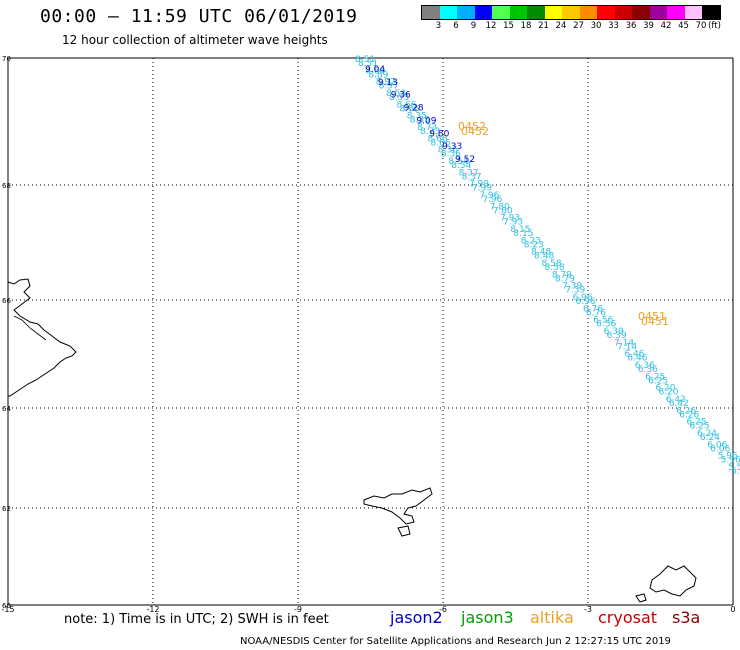 This screenshot has width=740, height=650. I want to click on wave-height-reading: 7.93, so click(513, 223).